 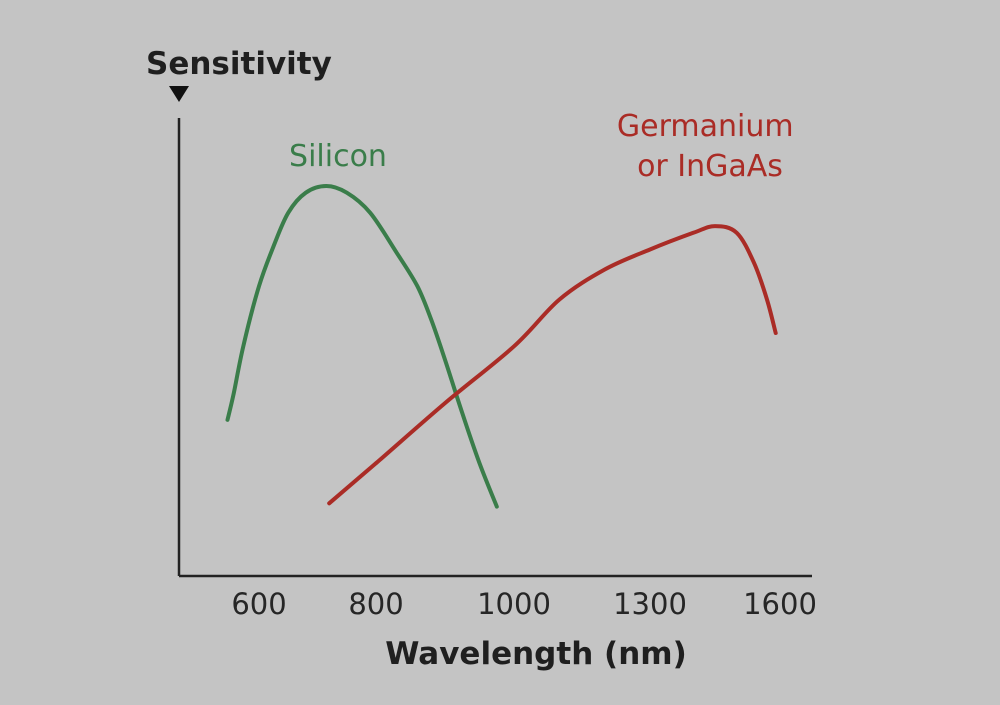 What do you see at coordinates (650, 604) in the screenshot?
I see `x-tick-label: 1300` at bounding box center [650, 604].